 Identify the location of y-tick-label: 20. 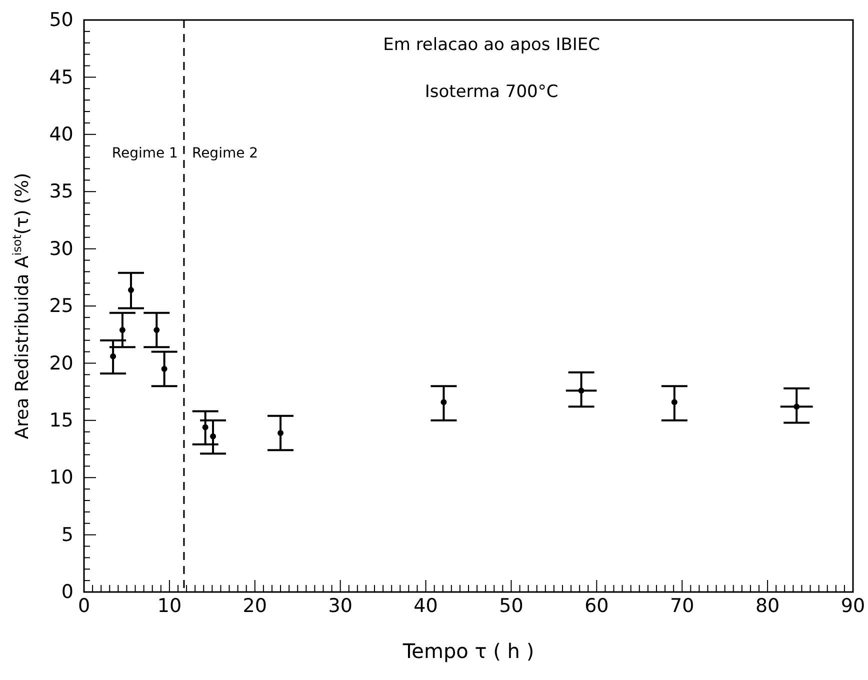
(61, 363).